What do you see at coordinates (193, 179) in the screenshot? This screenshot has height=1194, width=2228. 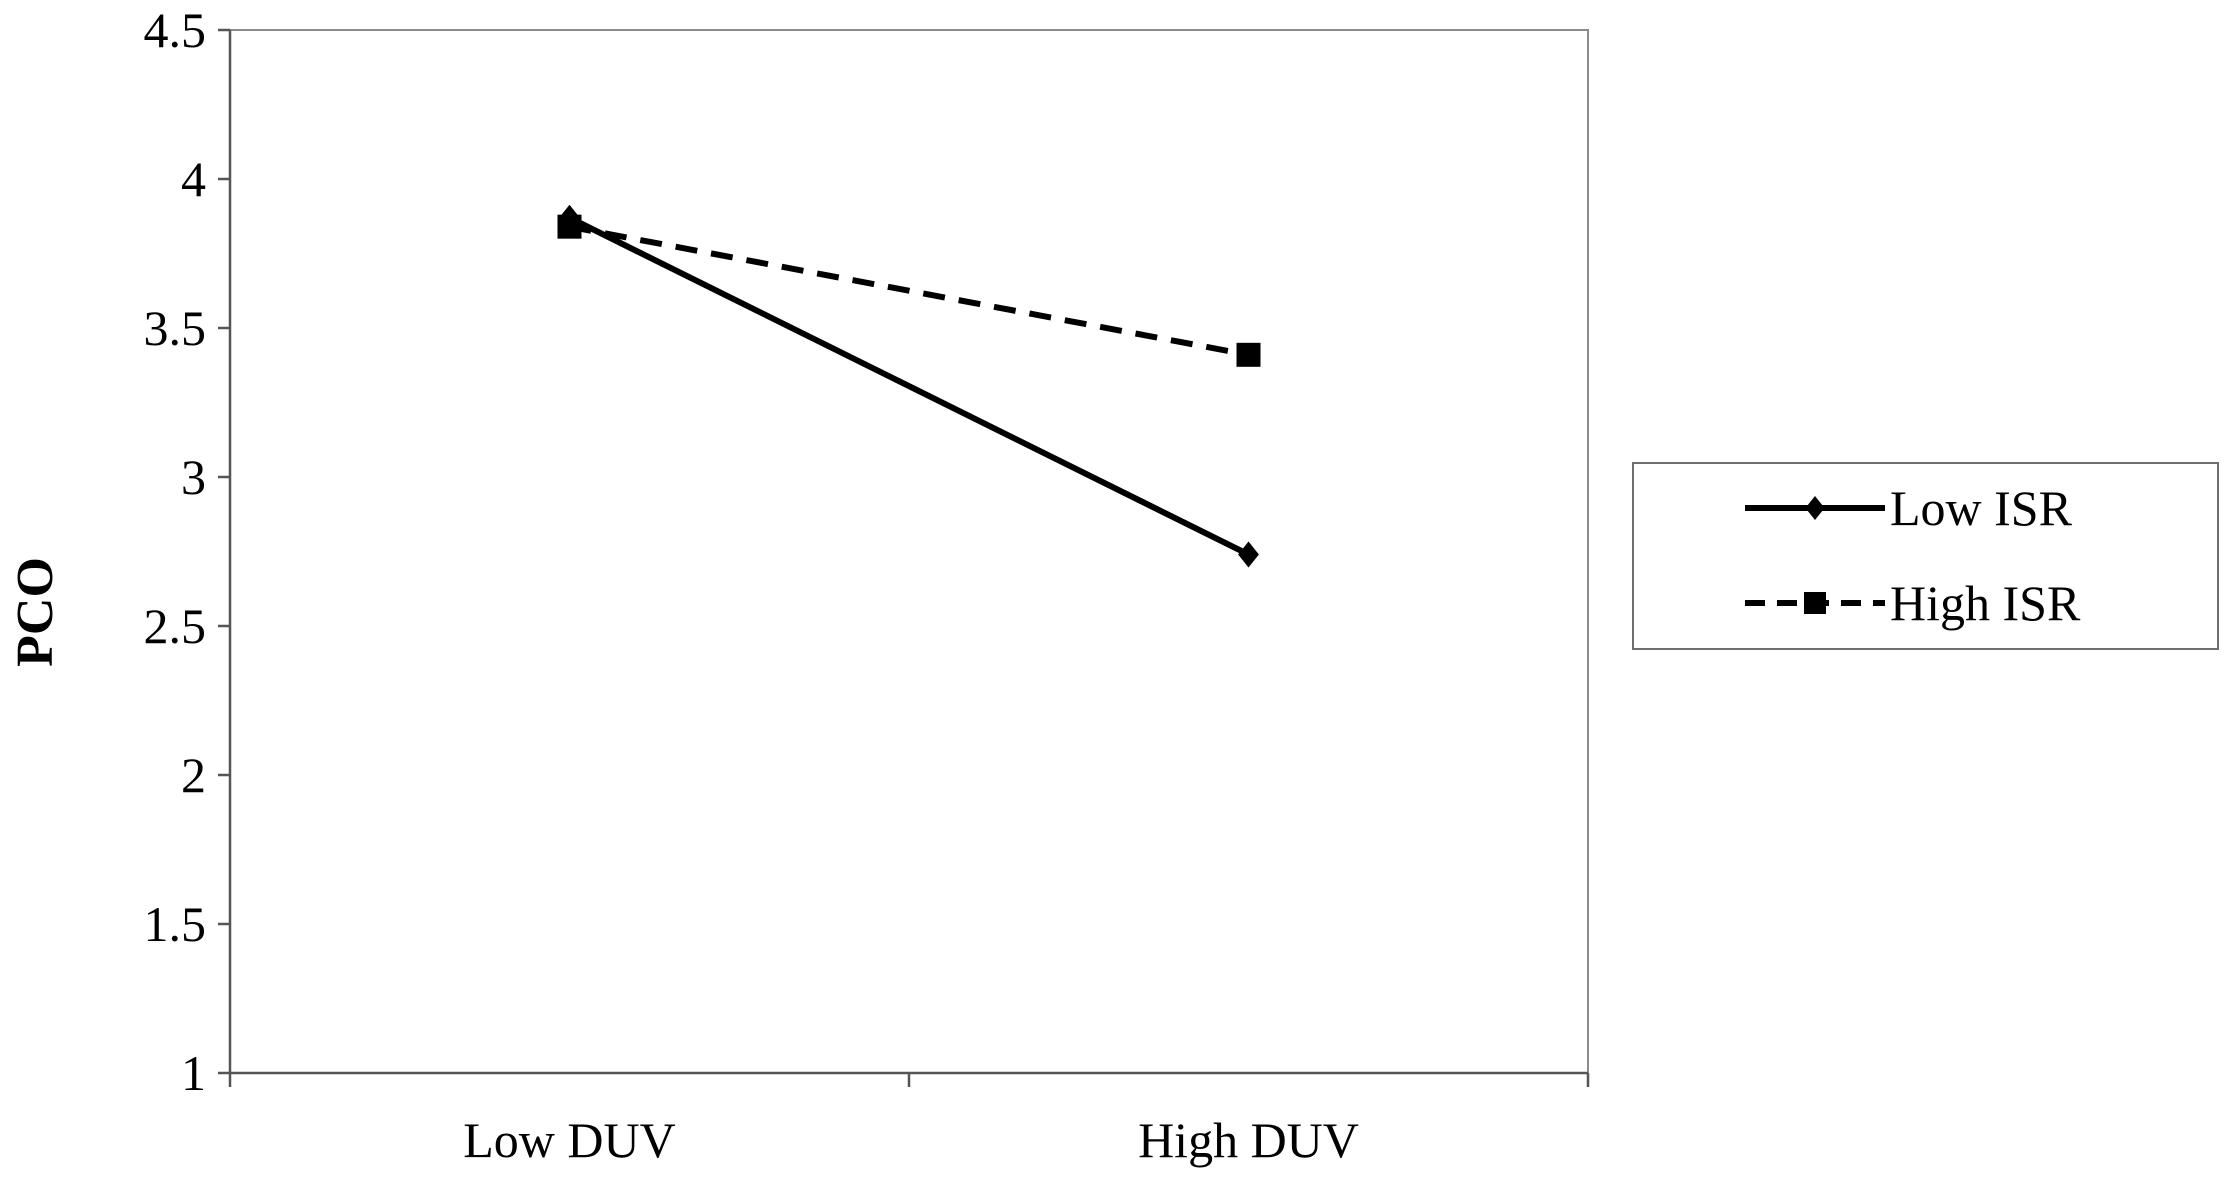 I see `y-tick-label: 4` at bounding box center [193, 179].